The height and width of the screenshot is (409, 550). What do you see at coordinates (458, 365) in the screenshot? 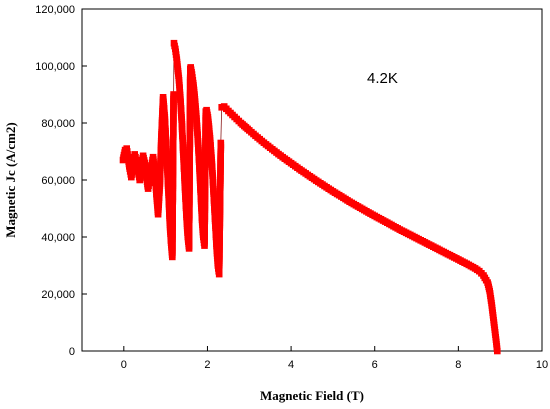
I see `x-tick-label: 8` at bounding box center [458, 365].